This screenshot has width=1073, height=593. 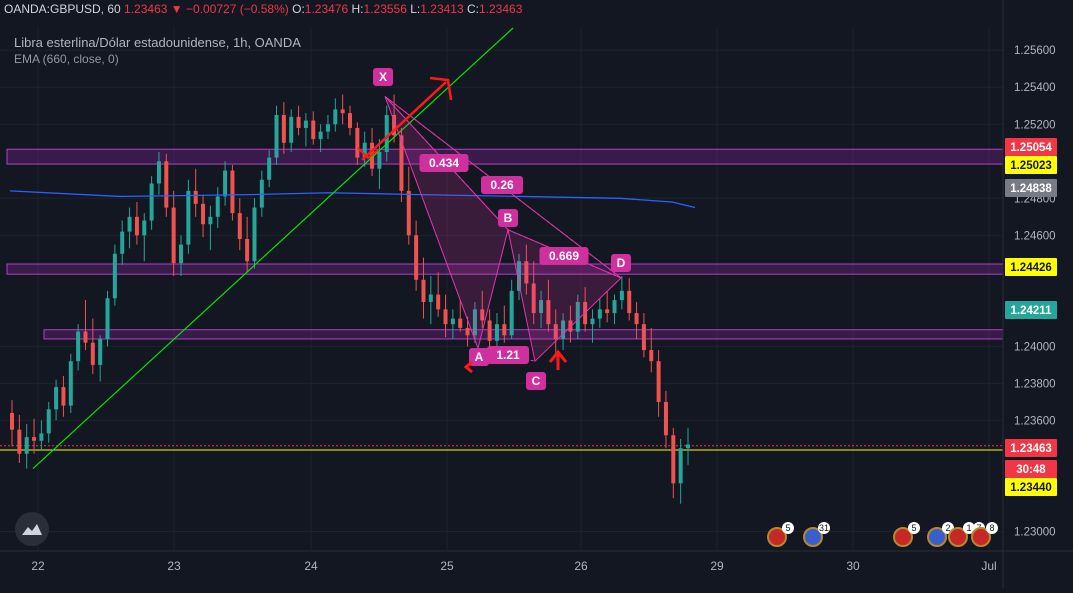 I want to click on x-tick-label: 25, so click(x=447, y=566).